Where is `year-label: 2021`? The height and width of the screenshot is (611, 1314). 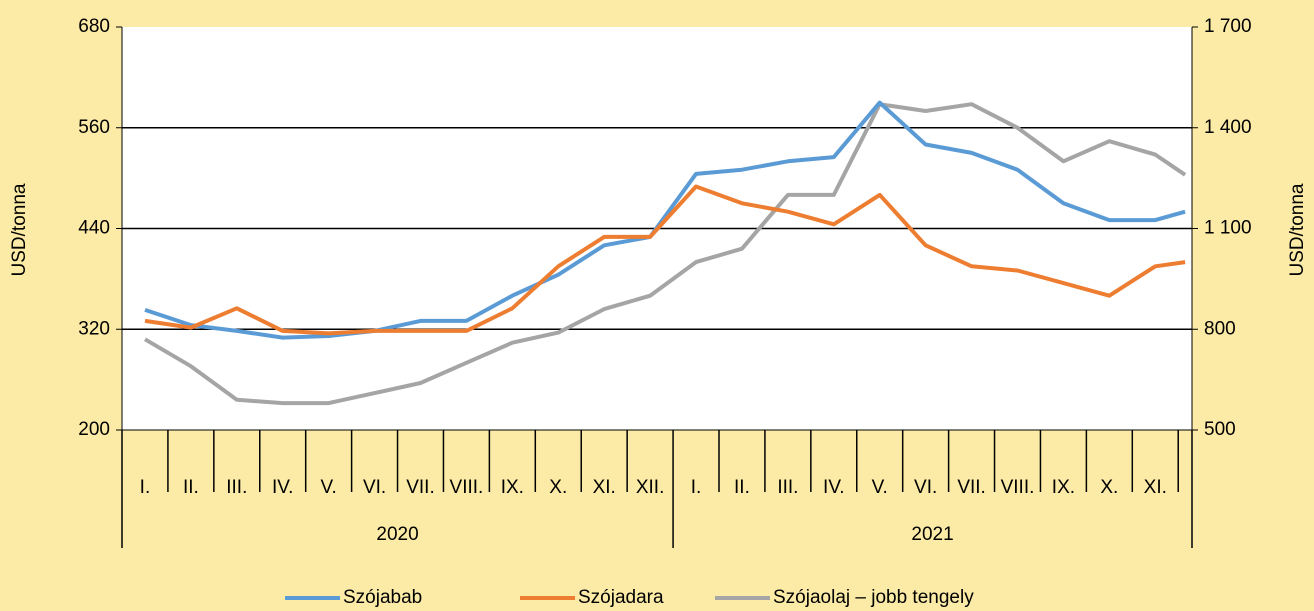 year-label: 2021 is located at coordinates (932, 534).